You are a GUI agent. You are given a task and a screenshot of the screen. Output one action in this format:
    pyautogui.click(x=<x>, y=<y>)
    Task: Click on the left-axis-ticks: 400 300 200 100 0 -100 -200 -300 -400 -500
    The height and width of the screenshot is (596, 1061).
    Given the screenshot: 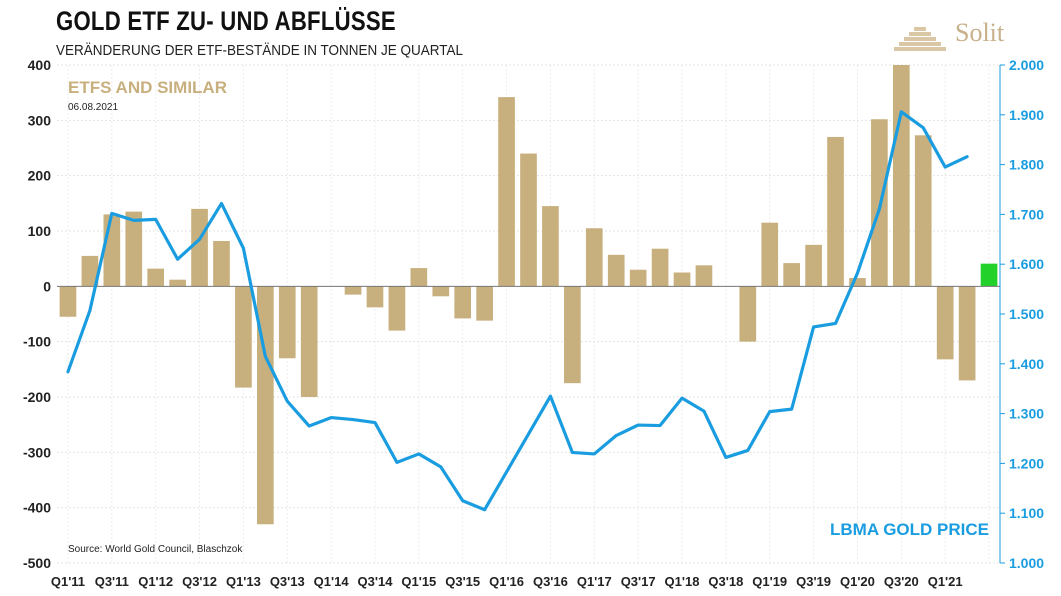 What is the action you would take?
    pyautogui.click(x=37, y=314)
    